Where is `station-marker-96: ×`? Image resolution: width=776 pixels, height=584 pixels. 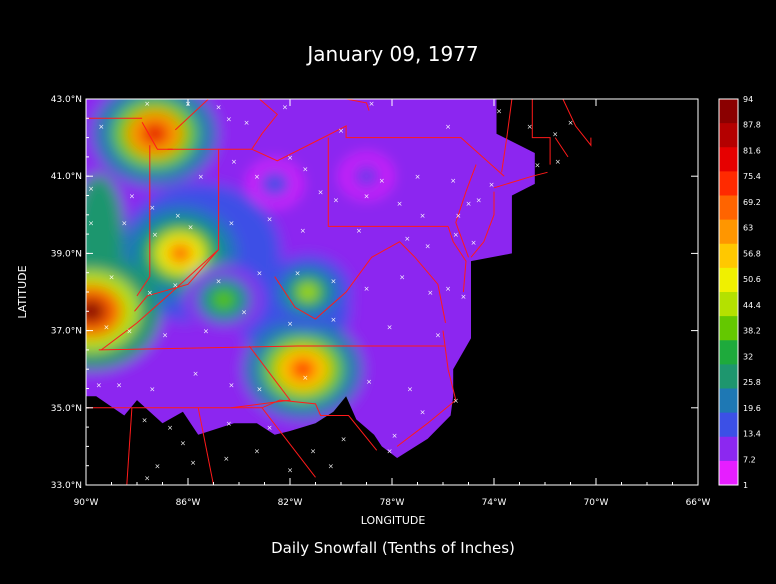 station-marker-96: × is located at coordinates (390, 451).